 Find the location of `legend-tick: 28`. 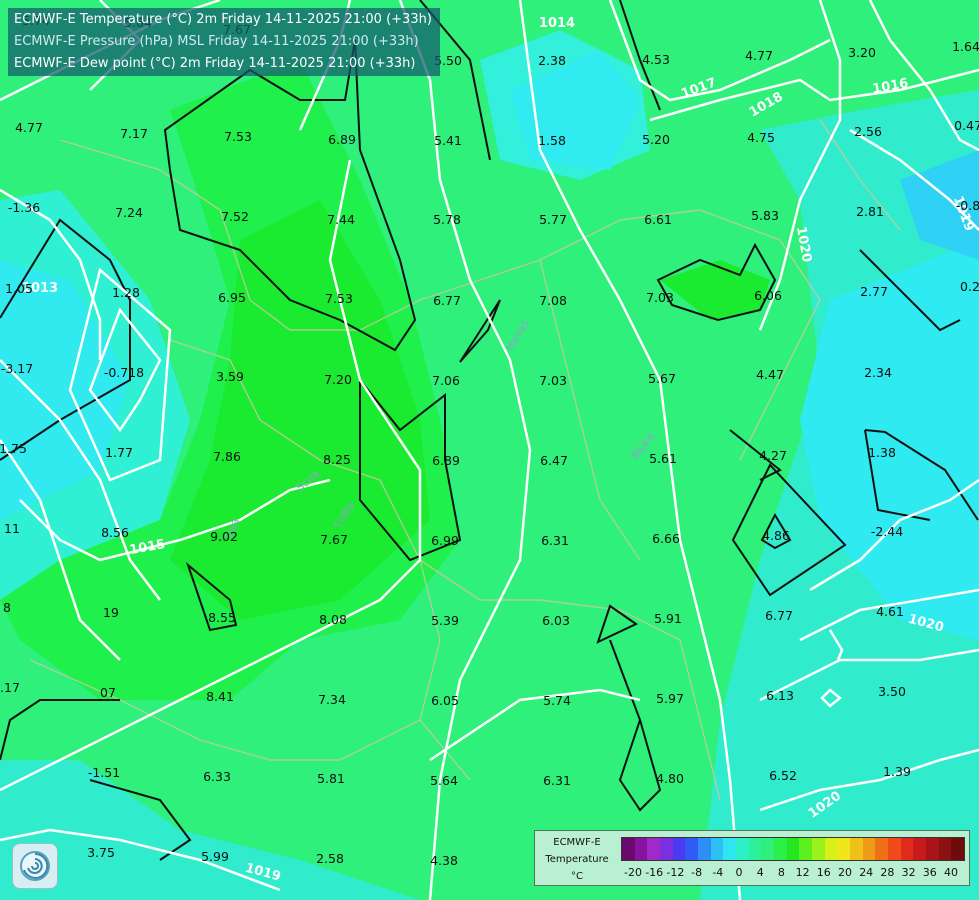

legend-tick: 28 is located at coordinates (887, 872).